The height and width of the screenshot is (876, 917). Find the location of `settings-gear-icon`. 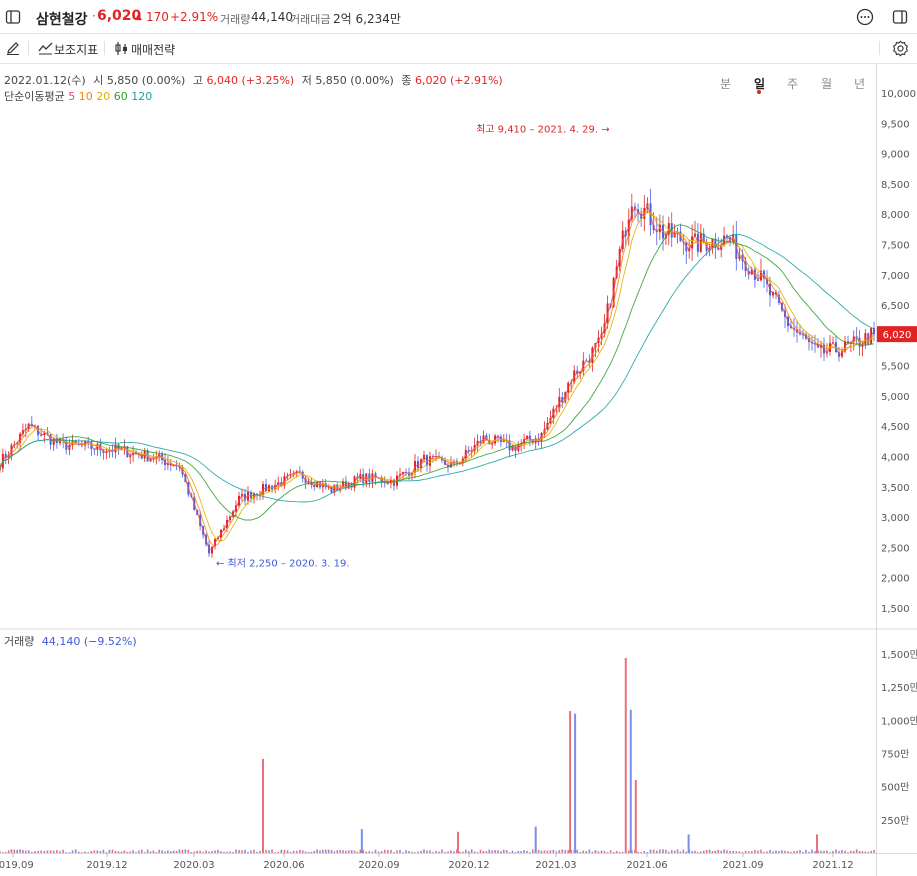

settings-gear-icon is located at coordinates (900, 48).